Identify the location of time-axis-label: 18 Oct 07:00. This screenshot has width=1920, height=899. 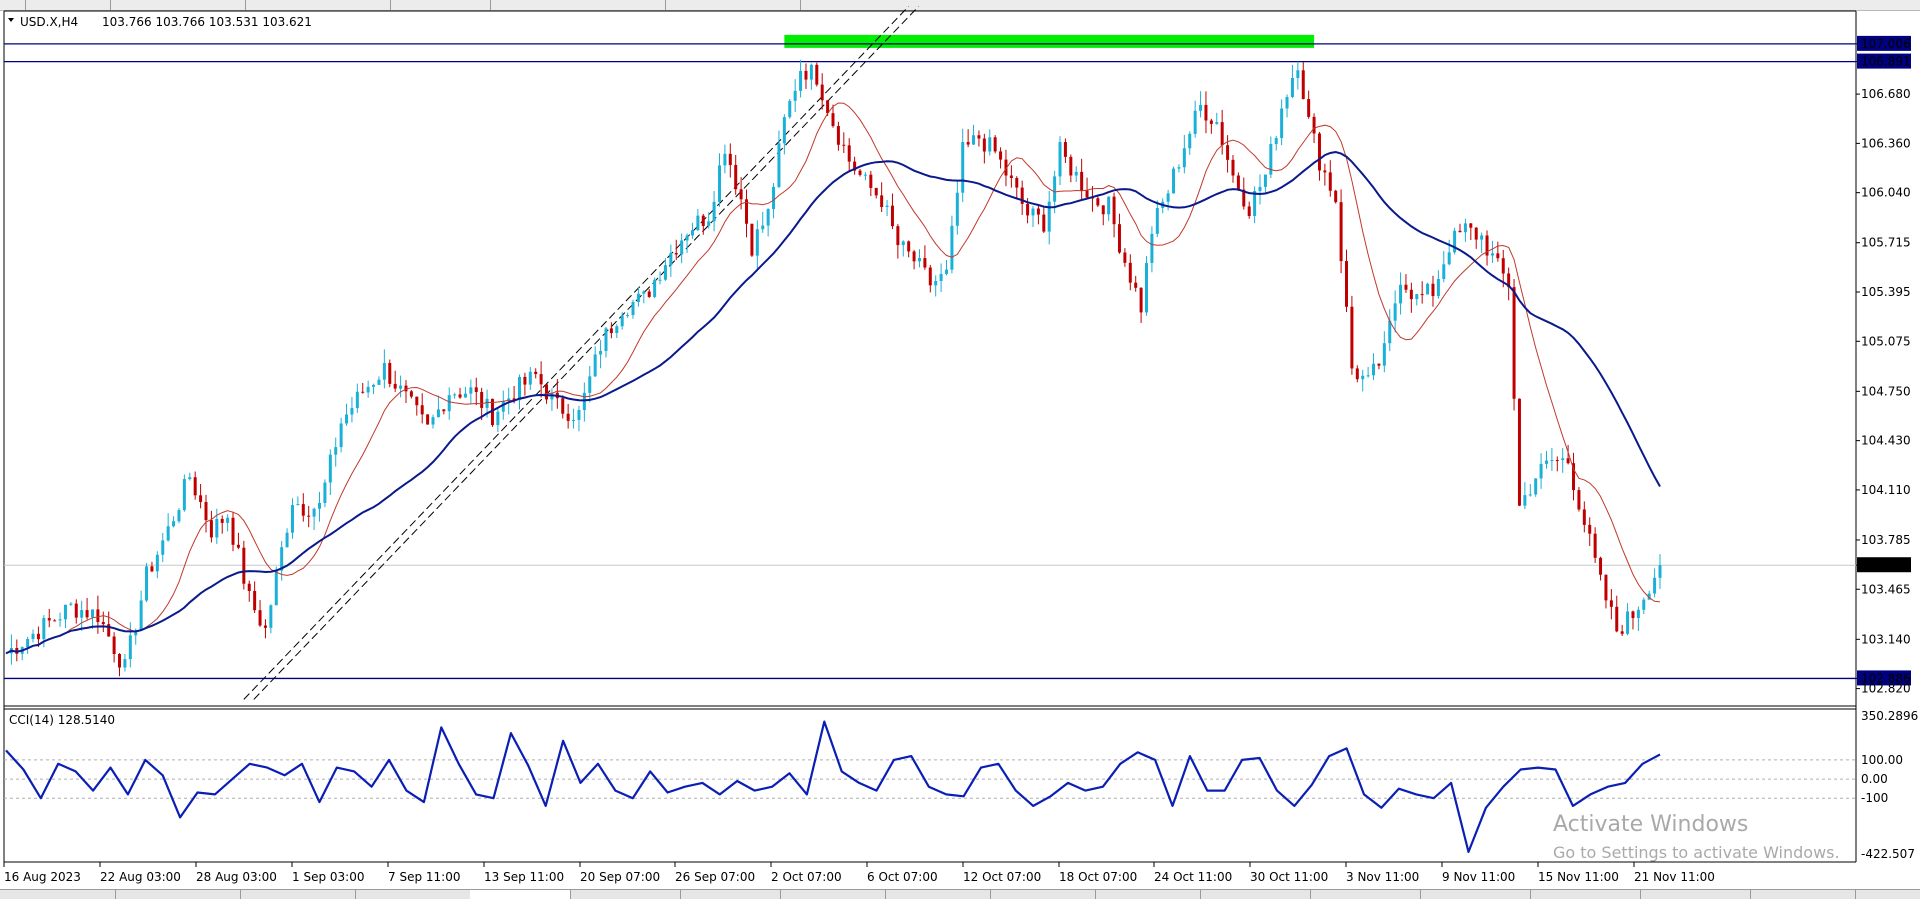
(1098, 877).